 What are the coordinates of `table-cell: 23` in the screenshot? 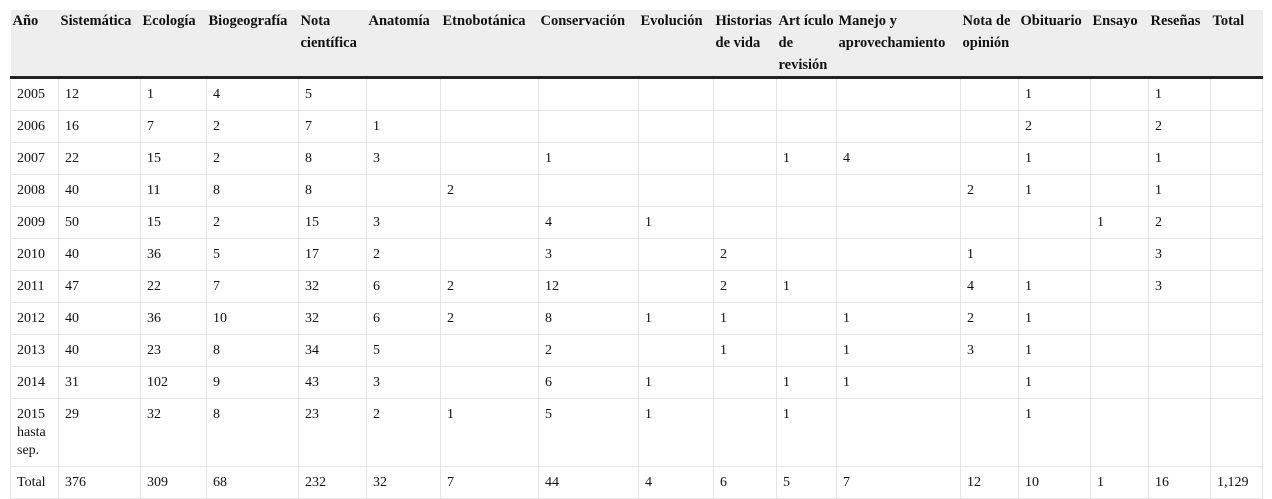 It's located at (332, 432).